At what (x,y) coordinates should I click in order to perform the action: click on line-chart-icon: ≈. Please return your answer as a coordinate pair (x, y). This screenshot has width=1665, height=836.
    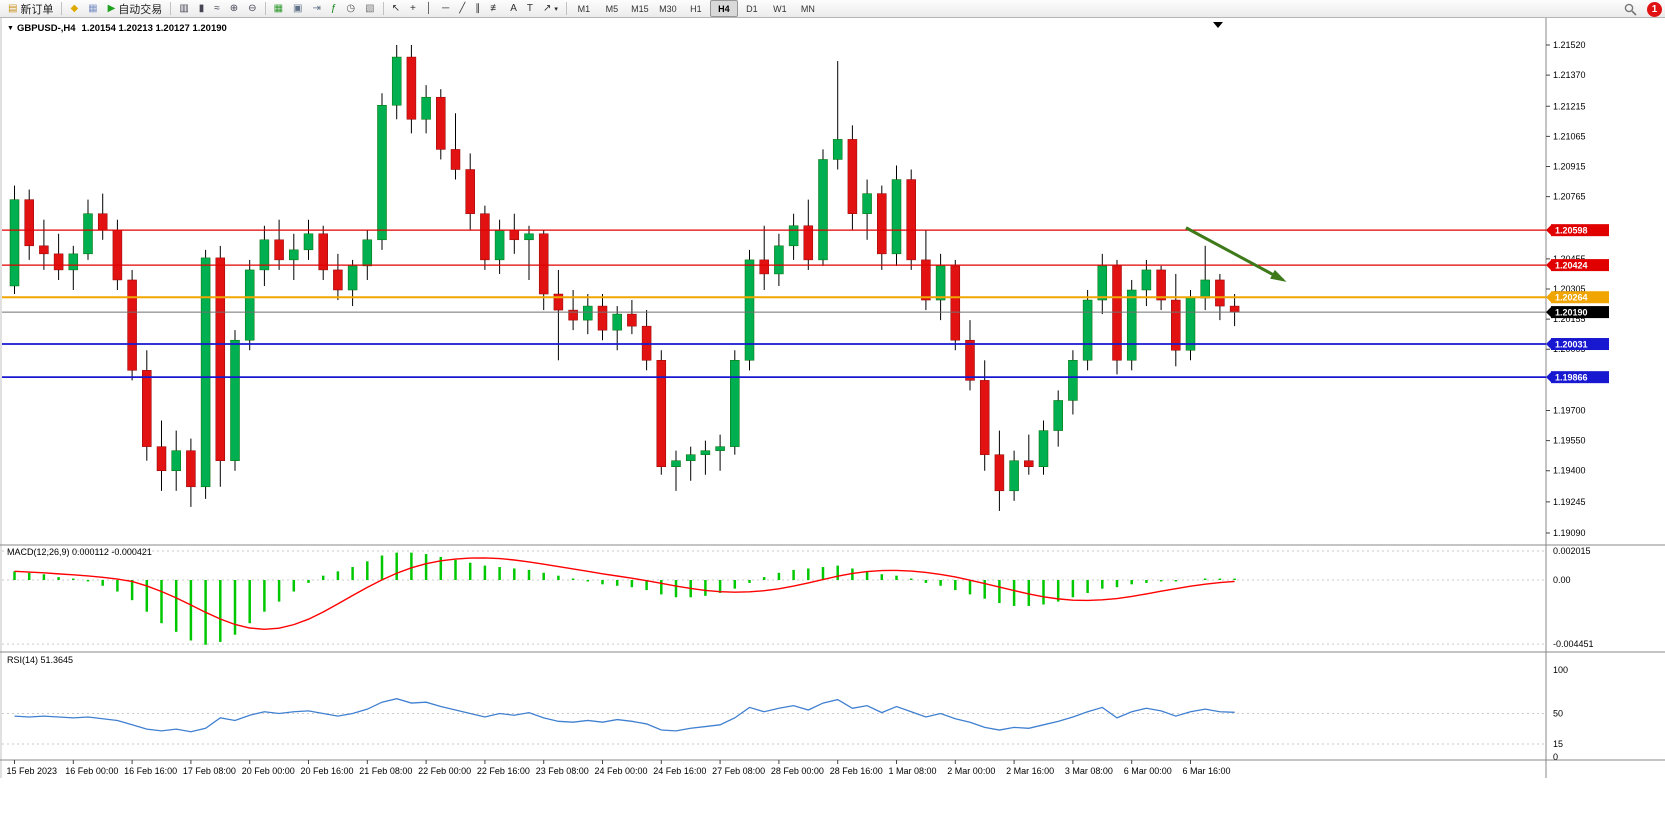
    Looking at the image, I should click on (217, 8).